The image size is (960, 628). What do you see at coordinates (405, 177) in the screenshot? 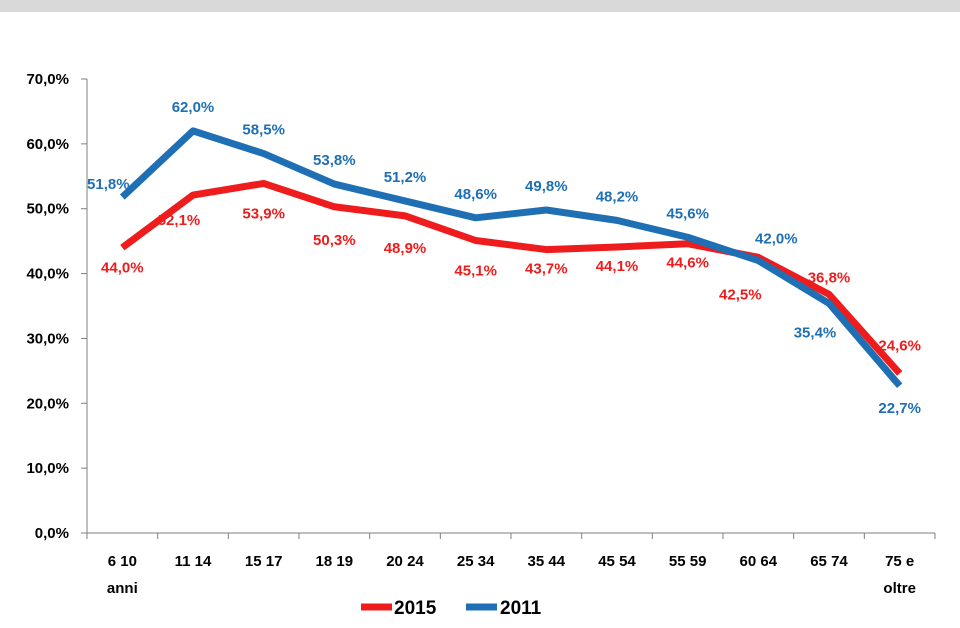
I see `data-label-2011: 51,2%` at bounding box center [405, 177].